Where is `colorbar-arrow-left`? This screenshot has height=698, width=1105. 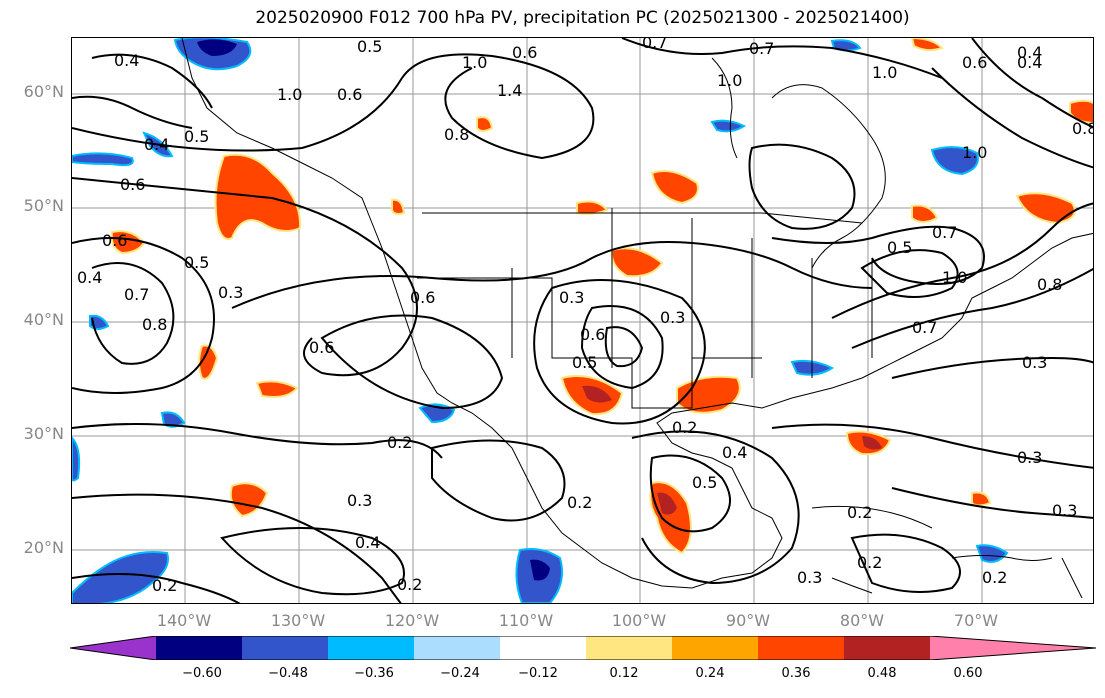
colorbar-arrow-left is located at coordinates (113, 648).